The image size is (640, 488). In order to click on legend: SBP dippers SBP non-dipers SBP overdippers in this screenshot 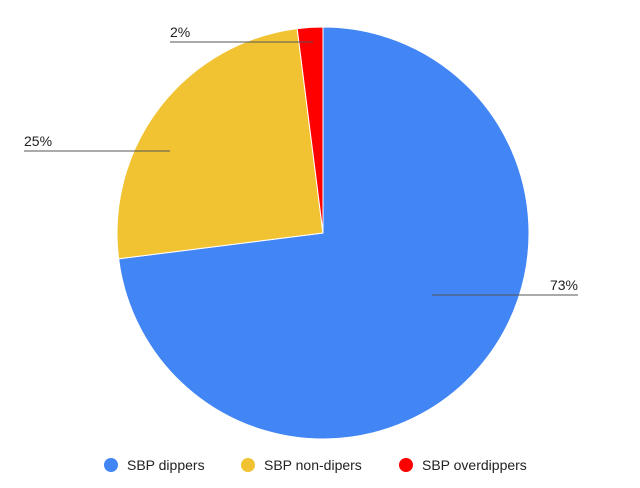, I will do `click(315, 465)`.